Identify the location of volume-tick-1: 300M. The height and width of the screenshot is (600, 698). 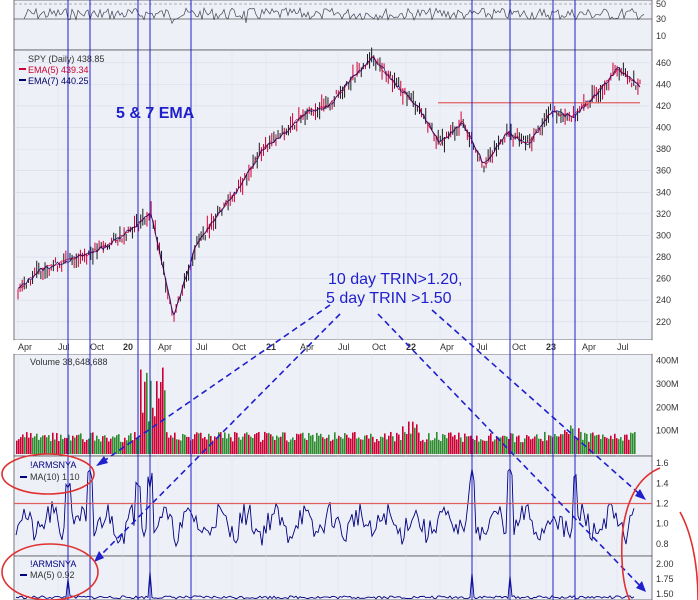
(667, 384).